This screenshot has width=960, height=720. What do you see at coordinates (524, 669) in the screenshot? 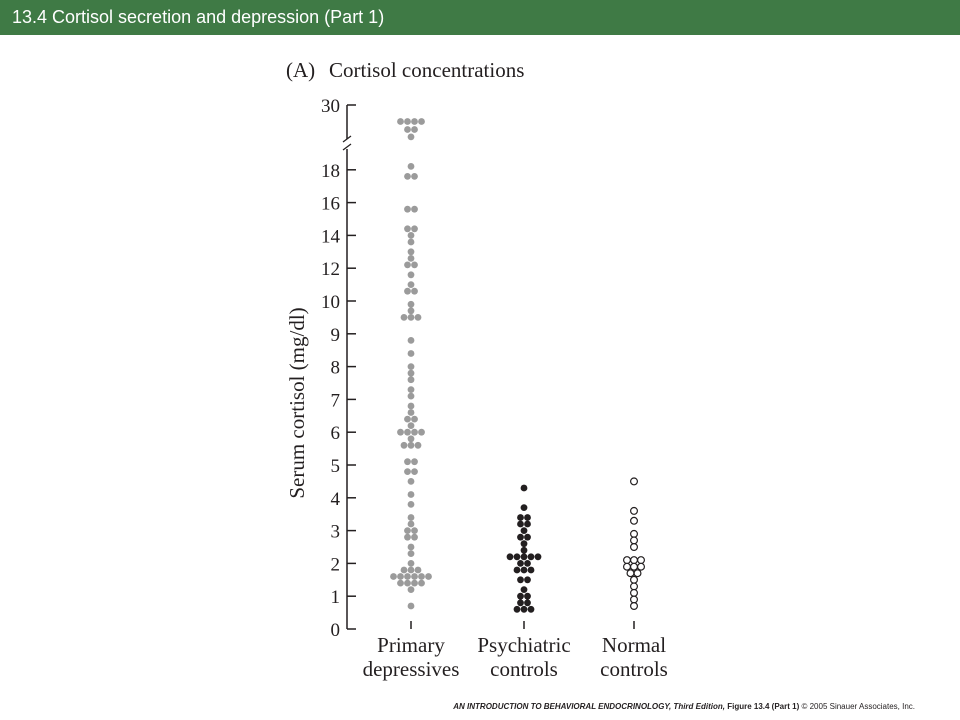
I see `category-label: controls` at bounding box center [524, 669].